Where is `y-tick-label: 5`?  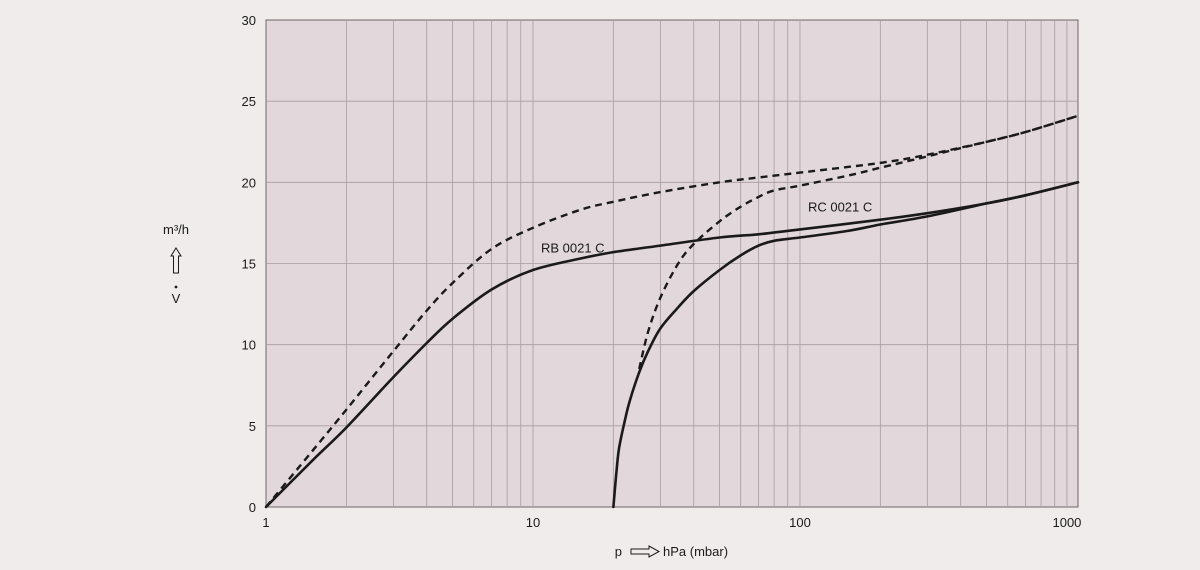
y-tick-label: 5 is located at coordinates (252, 426).